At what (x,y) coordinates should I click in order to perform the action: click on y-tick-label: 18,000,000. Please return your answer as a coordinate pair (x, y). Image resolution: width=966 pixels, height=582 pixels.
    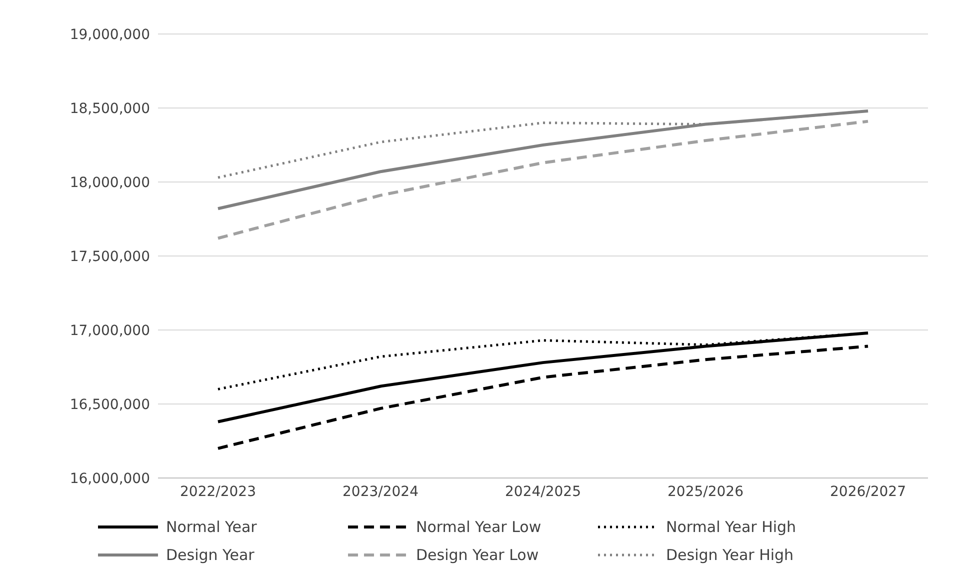
    Looking at the image, I should click on (110, 182).